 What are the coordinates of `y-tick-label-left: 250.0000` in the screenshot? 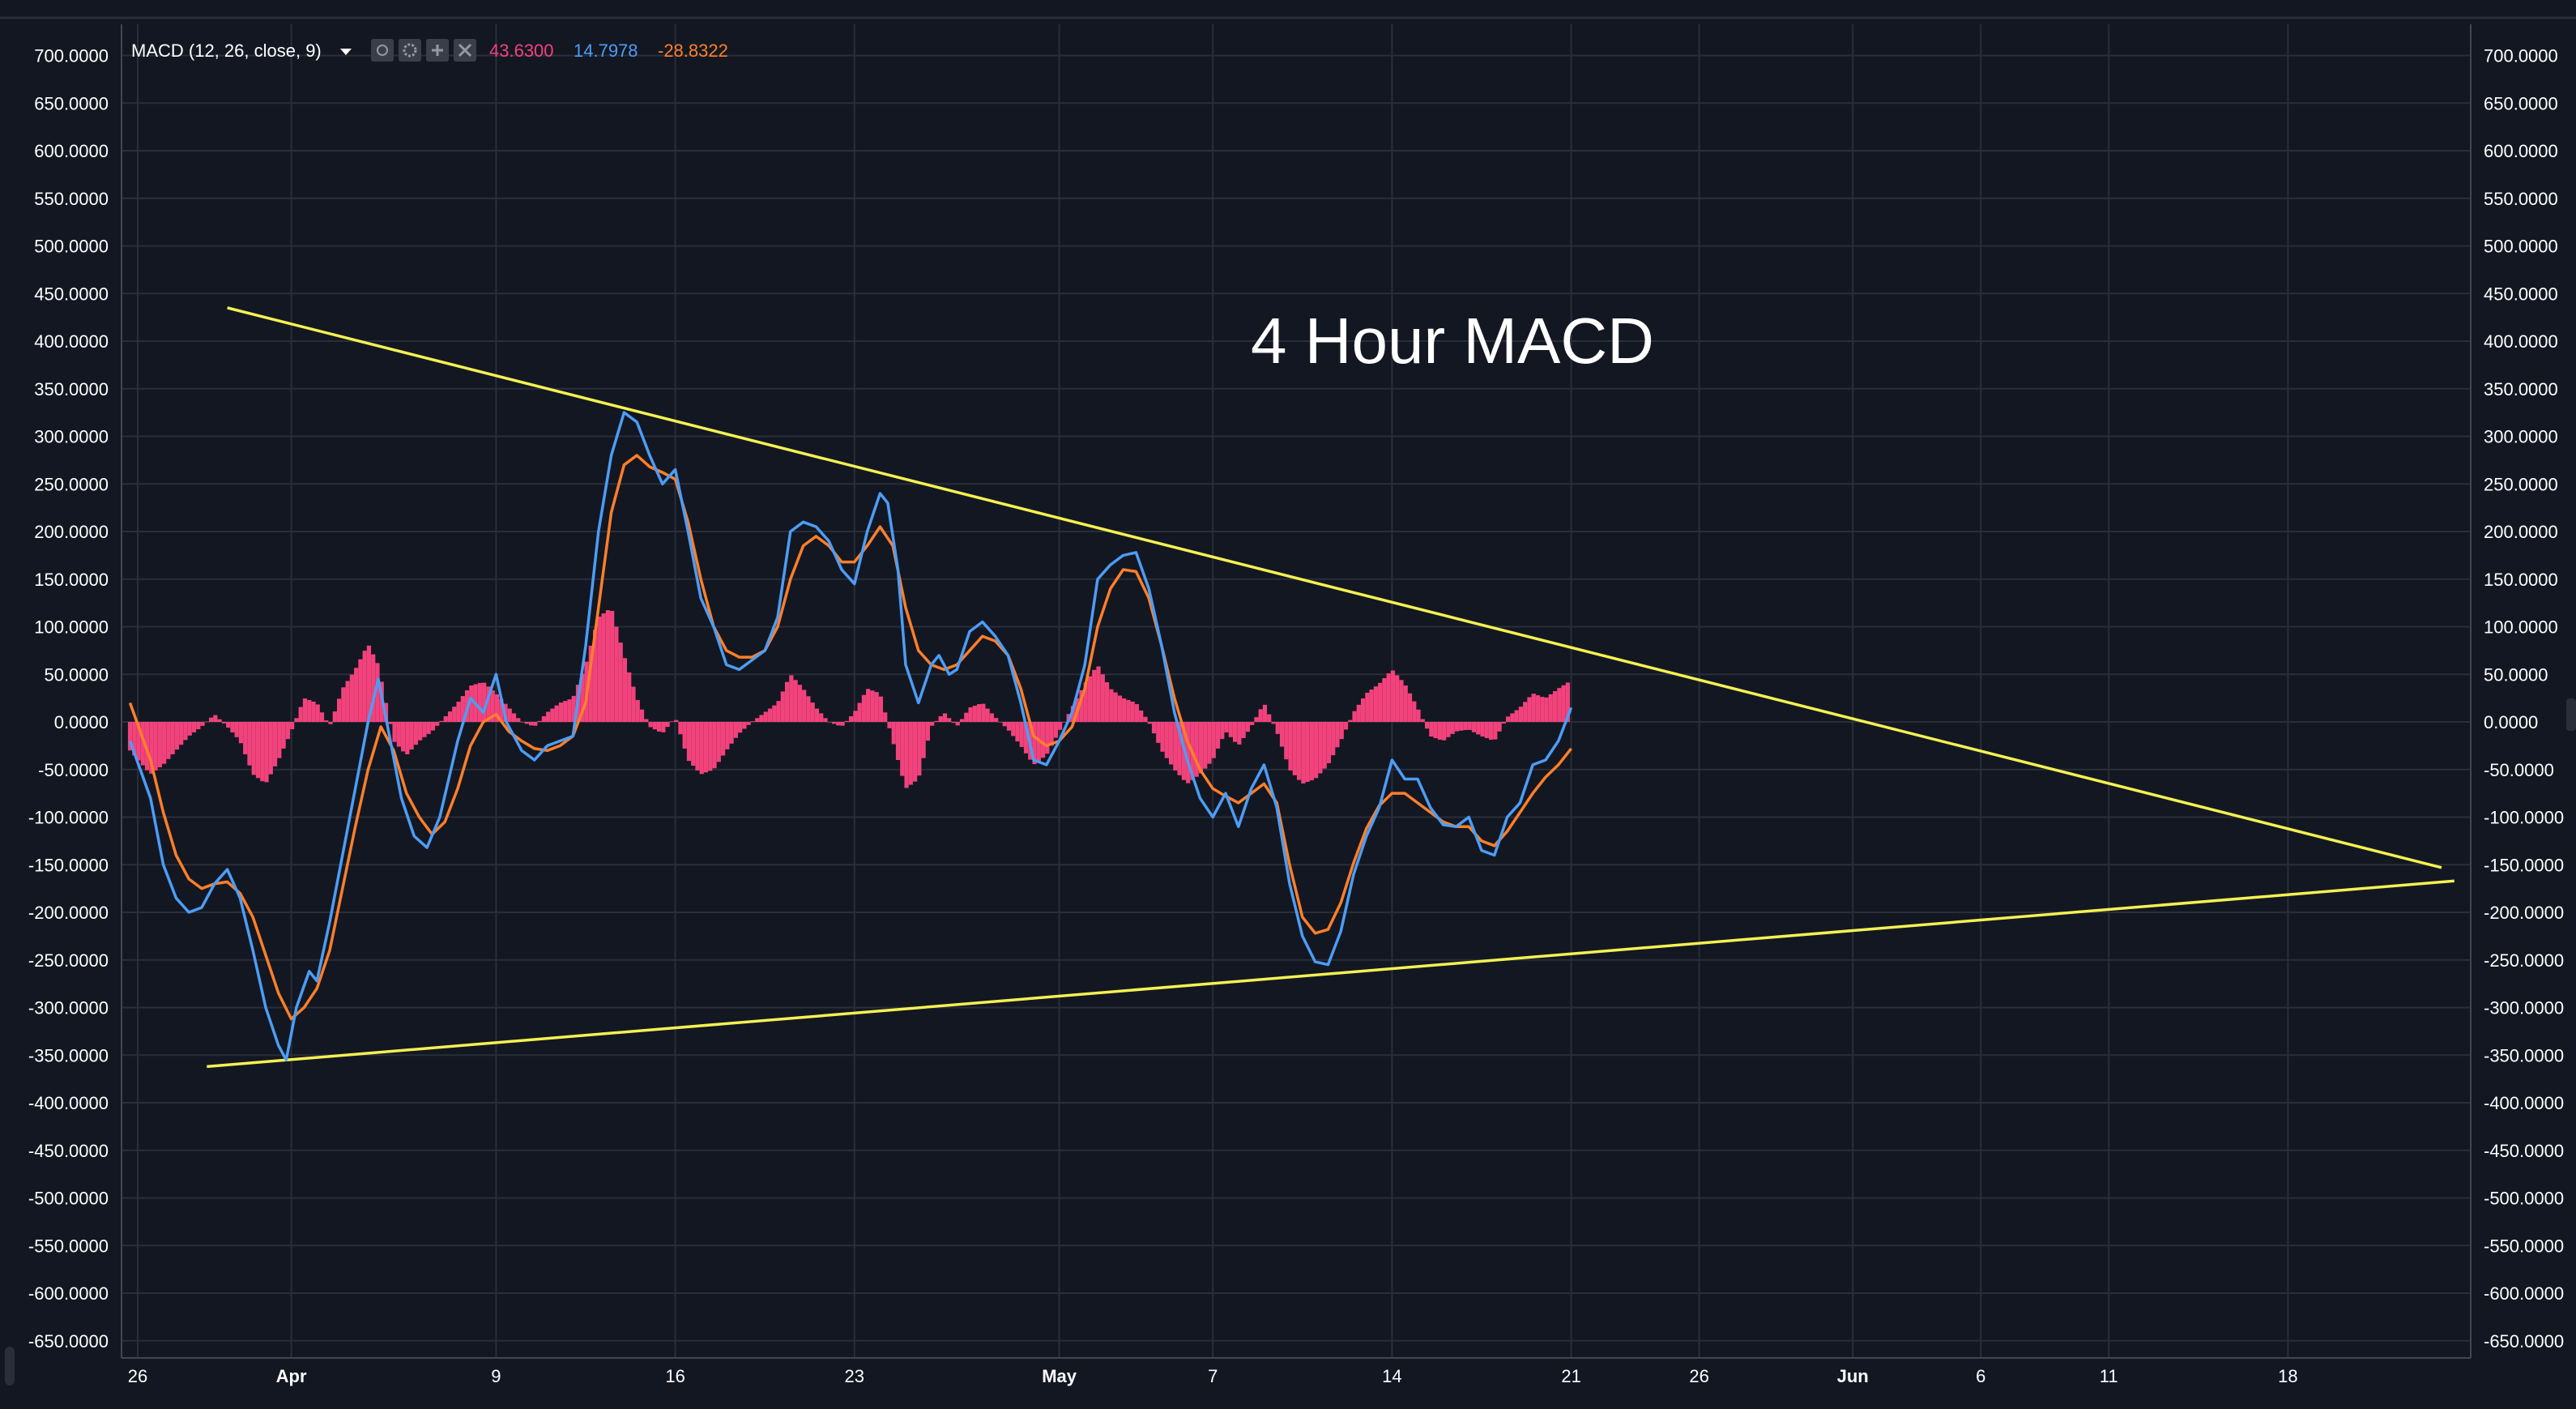 It's located at (71, 484).